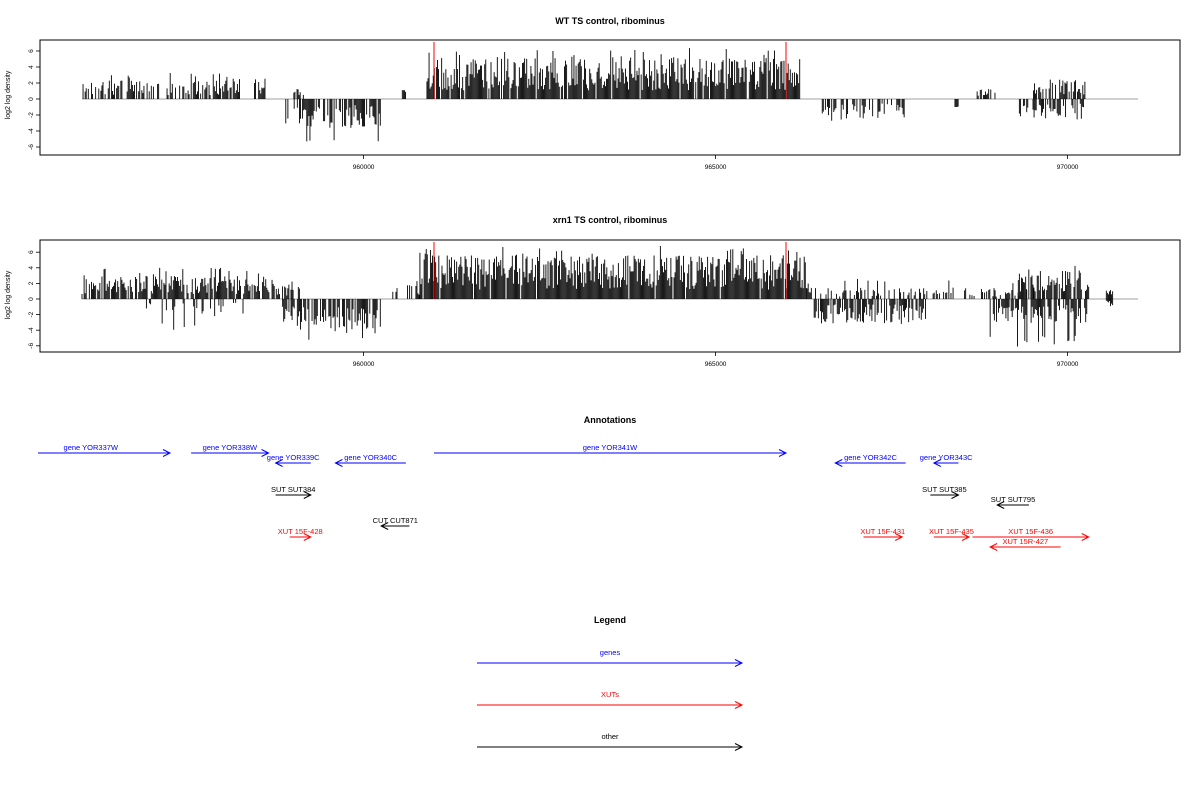  Describe the element at coordinates (395, 520) in the screenshot. I see `feature-label: CUT CUT871` at that location.